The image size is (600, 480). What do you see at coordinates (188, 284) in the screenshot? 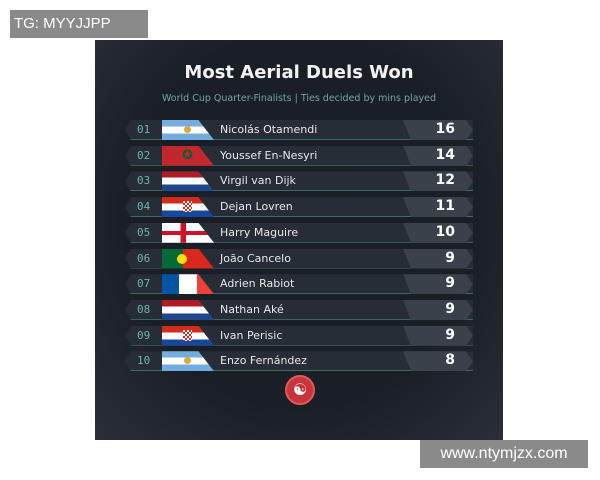
I see `flag-france-icon` at bounding box center [188, 284].